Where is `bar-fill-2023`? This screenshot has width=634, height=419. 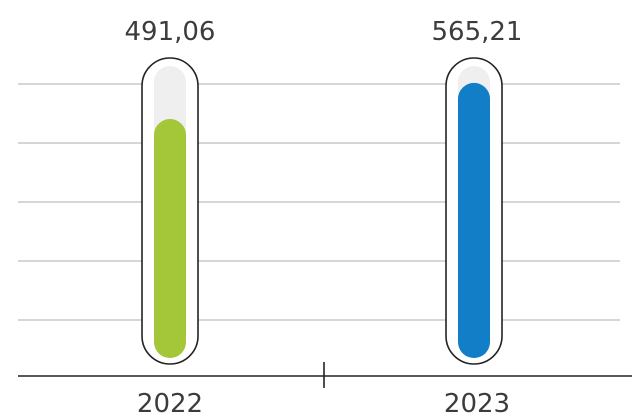
bar-fill-2023 is located at coordinates (474, 220).